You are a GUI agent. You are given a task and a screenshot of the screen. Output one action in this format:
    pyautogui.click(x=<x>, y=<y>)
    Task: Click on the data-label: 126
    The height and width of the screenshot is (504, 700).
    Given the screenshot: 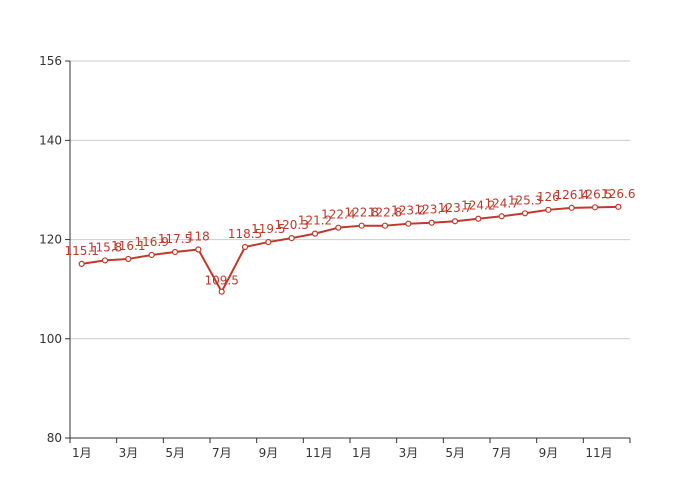 What is the action you would take?
    pyautogui.click(x=548, y=197)
    